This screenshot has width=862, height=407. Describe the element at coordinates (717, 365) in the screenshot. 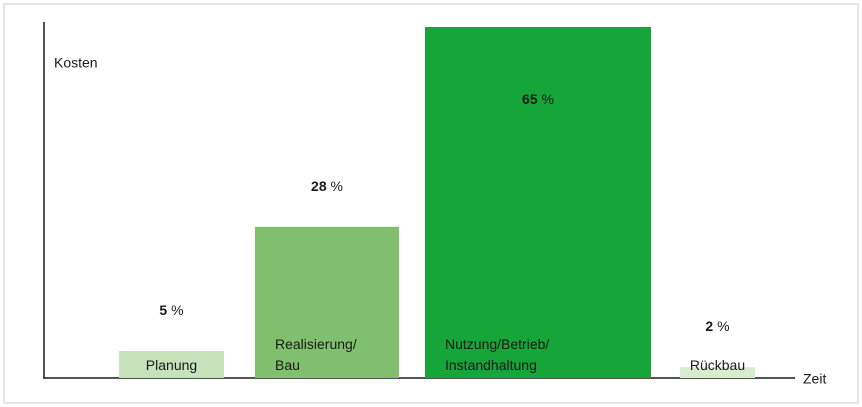

I see `category-label: Rückbau` at that location.